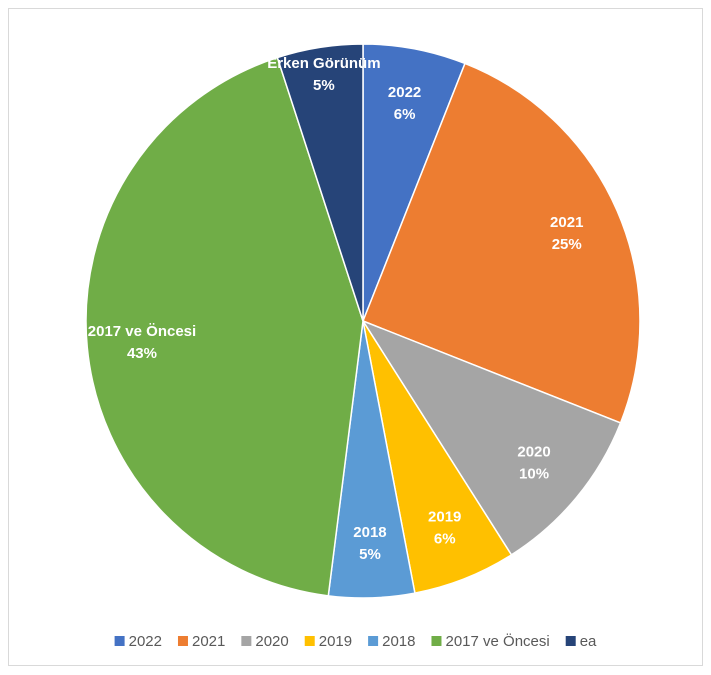  I want to click on slice-value: 25%, so click(567, 244).